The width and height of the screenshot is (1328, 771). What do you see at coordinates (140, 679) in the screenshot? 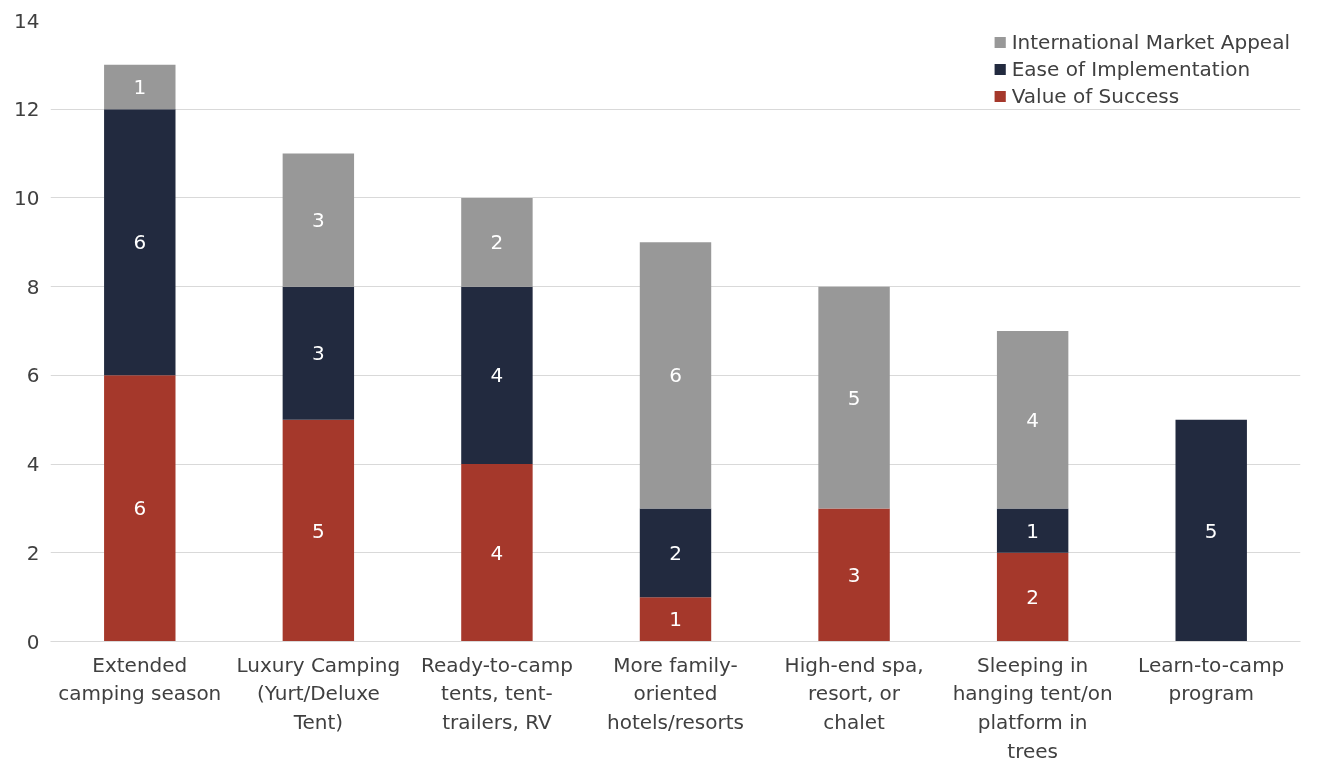
I see `x-tick-label: Extended camping season` at bounding box center [140, 679].